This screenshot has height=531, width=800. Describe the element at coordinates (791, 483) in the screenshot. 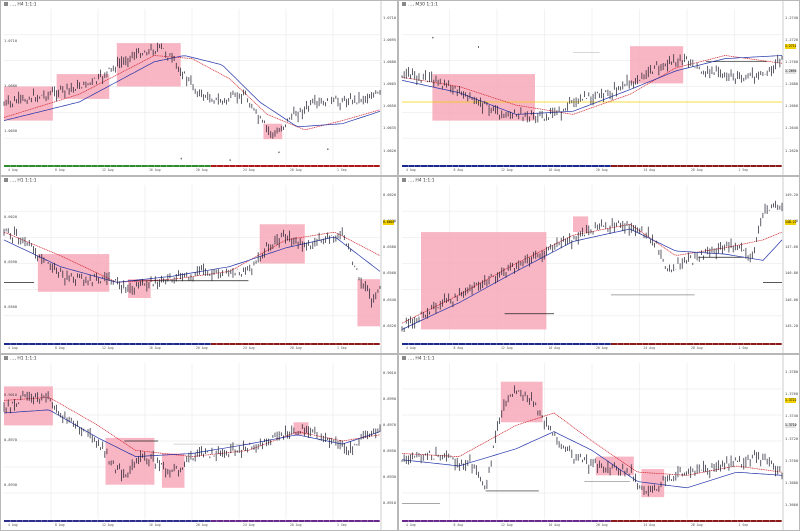

I see `price-axis-label: 1.3680` at that location.